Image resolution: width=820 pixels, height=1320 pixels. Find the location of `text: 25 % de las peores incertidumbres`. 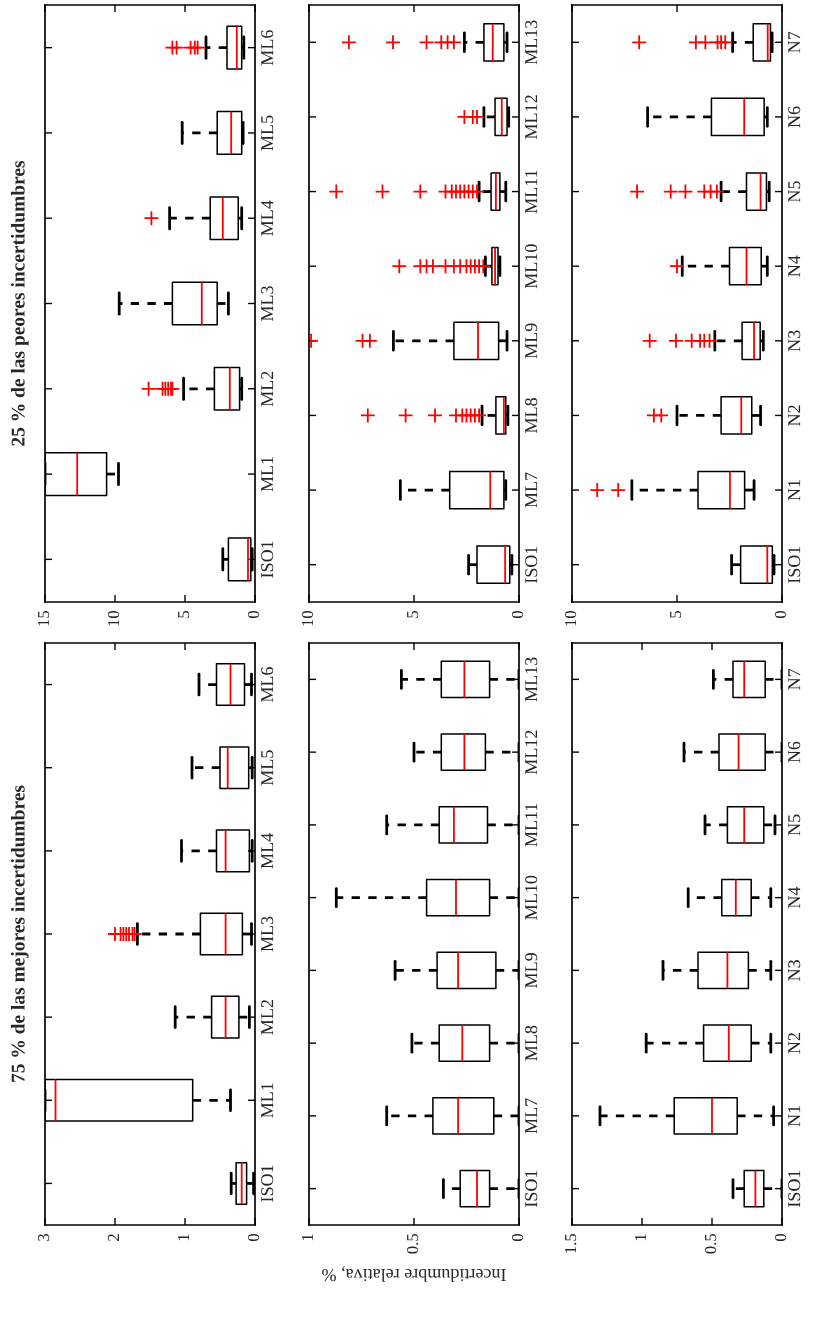

text: 25 % de las peores incertidumbres is located at coordinates (19, 303).